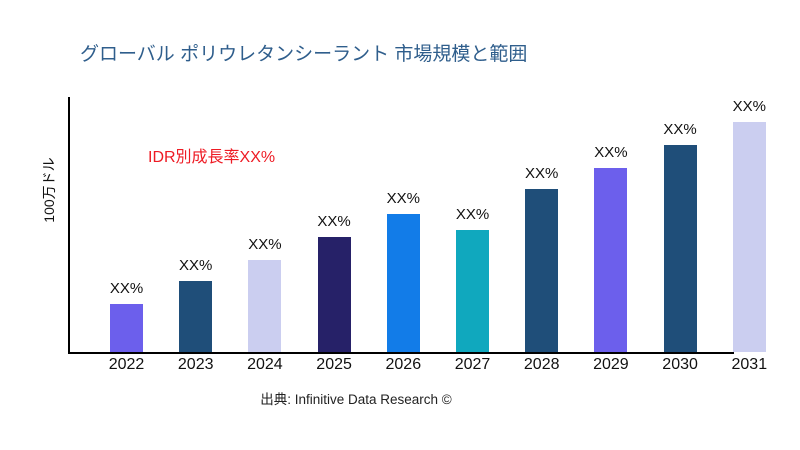  I want to click on bar-2031, so click(749, 237).